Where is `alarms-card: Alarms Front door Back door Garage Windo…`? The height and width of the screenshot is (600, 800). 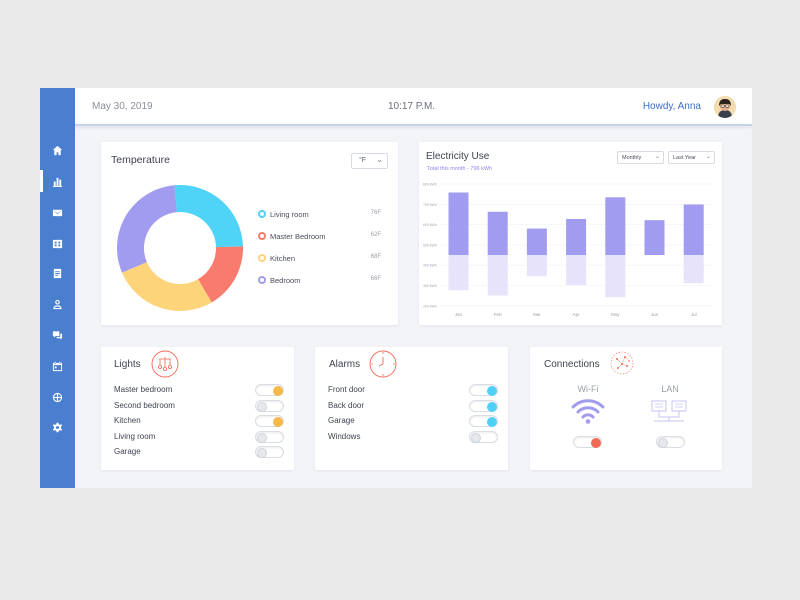
alarms-card: Alarms Front door Back door Garage Windo… is located at coordinates (411, 408).